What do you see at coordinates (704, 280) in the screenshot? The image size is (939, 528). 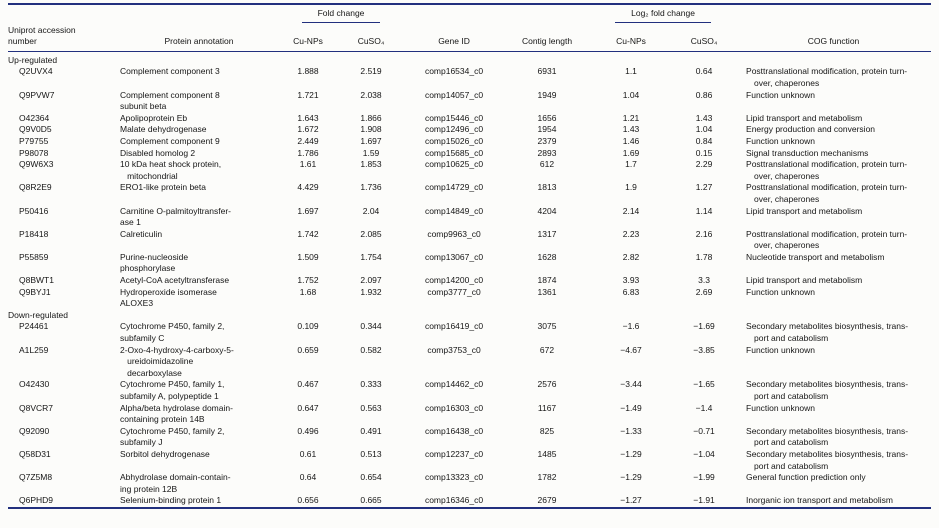 I see `log2-fold-change-cuso4: 3.3` at bounding box center [704, 280].